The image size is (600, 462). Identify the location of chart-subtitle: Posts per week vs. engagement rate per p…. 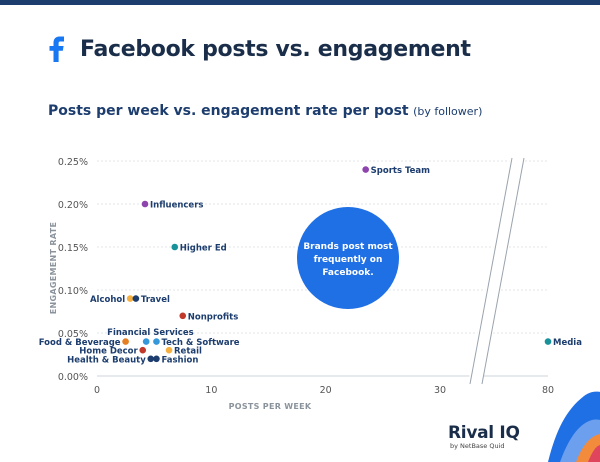
(265, 111).